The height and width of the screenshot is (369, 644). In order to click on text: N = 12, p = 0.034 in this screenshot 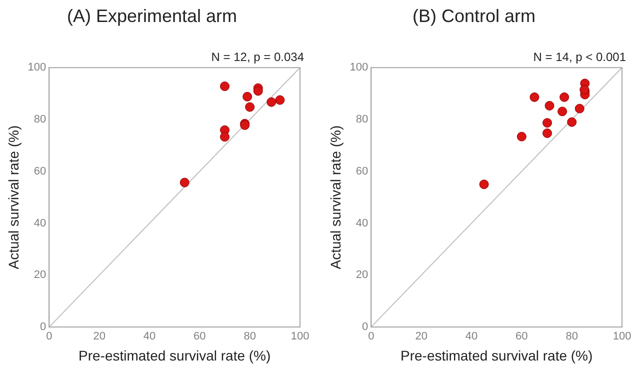, I will do `click(257, 57)`.